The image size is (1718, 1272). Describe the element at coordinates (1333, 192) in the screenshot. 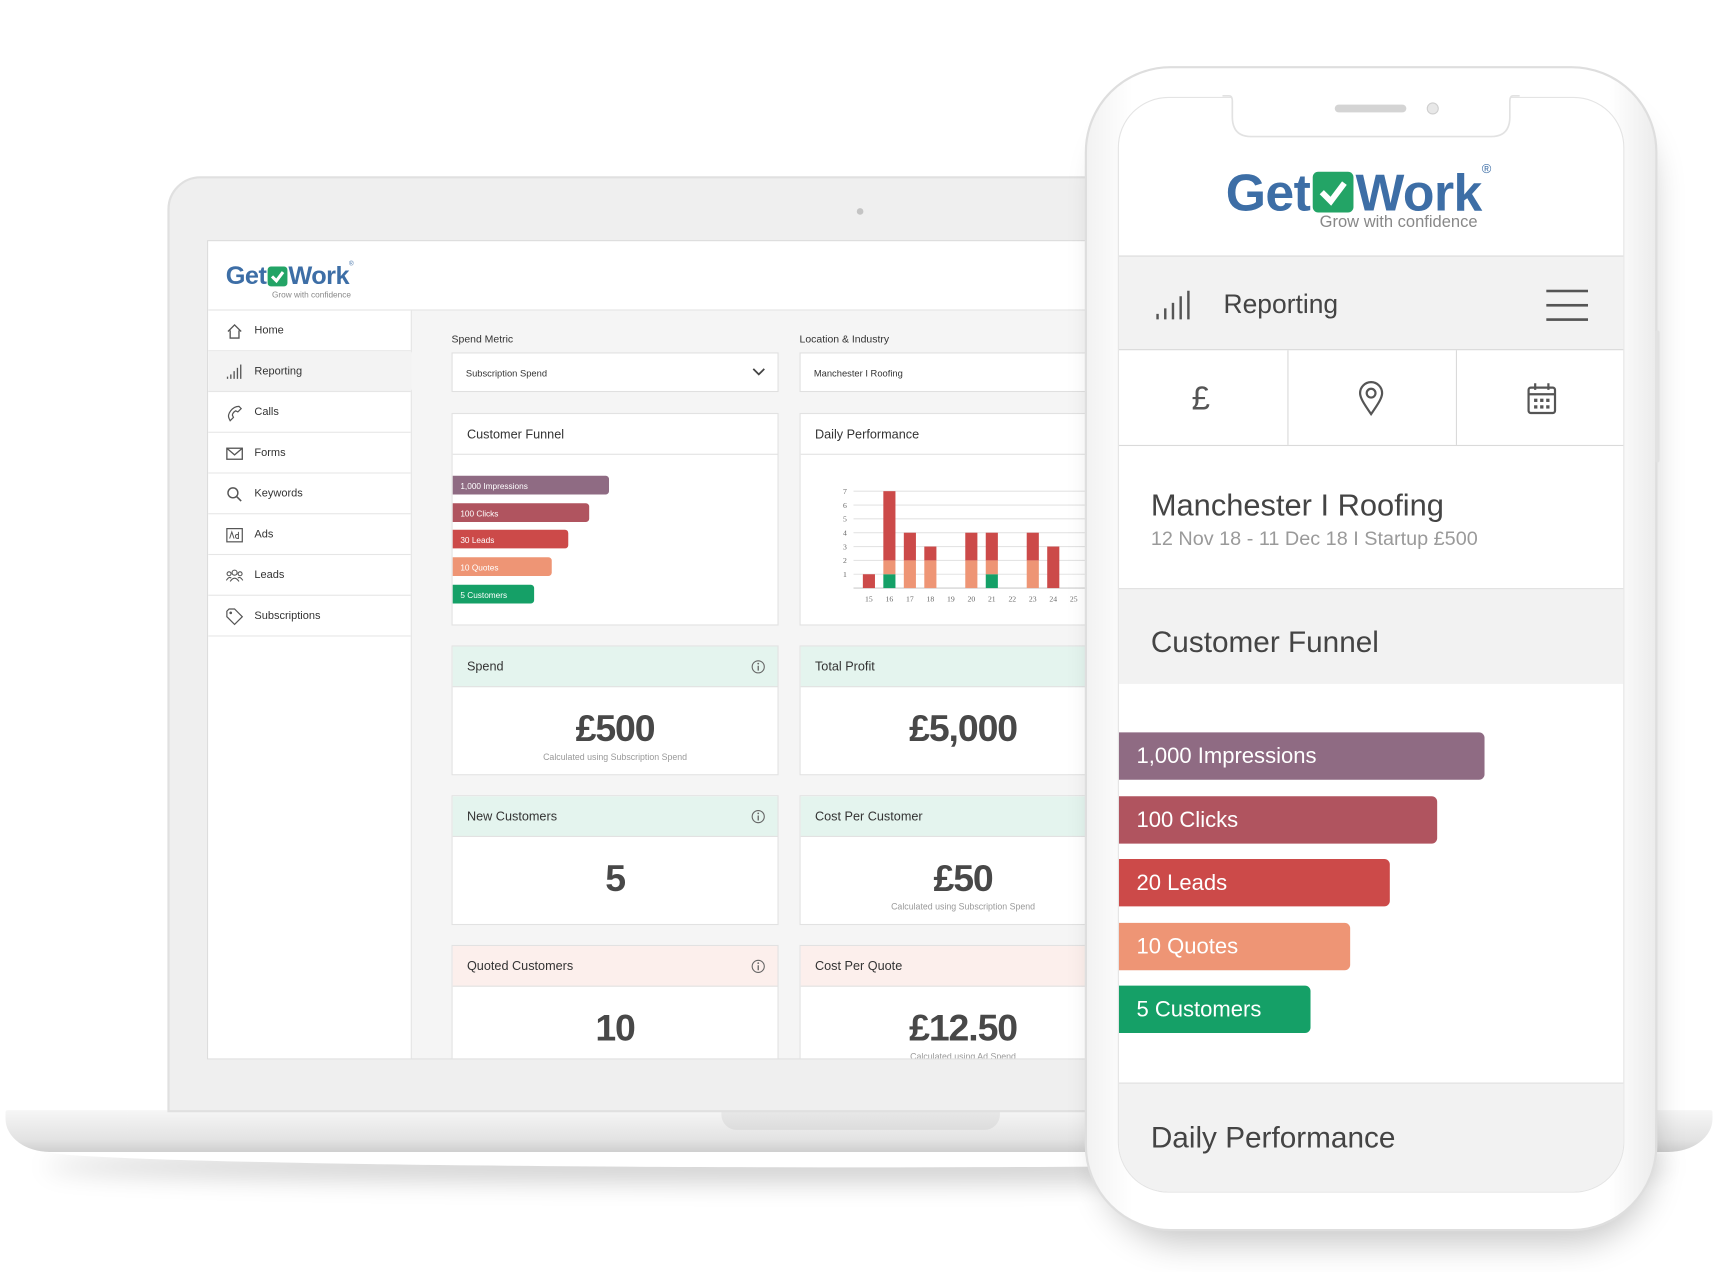

I see `logo-check` at that location.